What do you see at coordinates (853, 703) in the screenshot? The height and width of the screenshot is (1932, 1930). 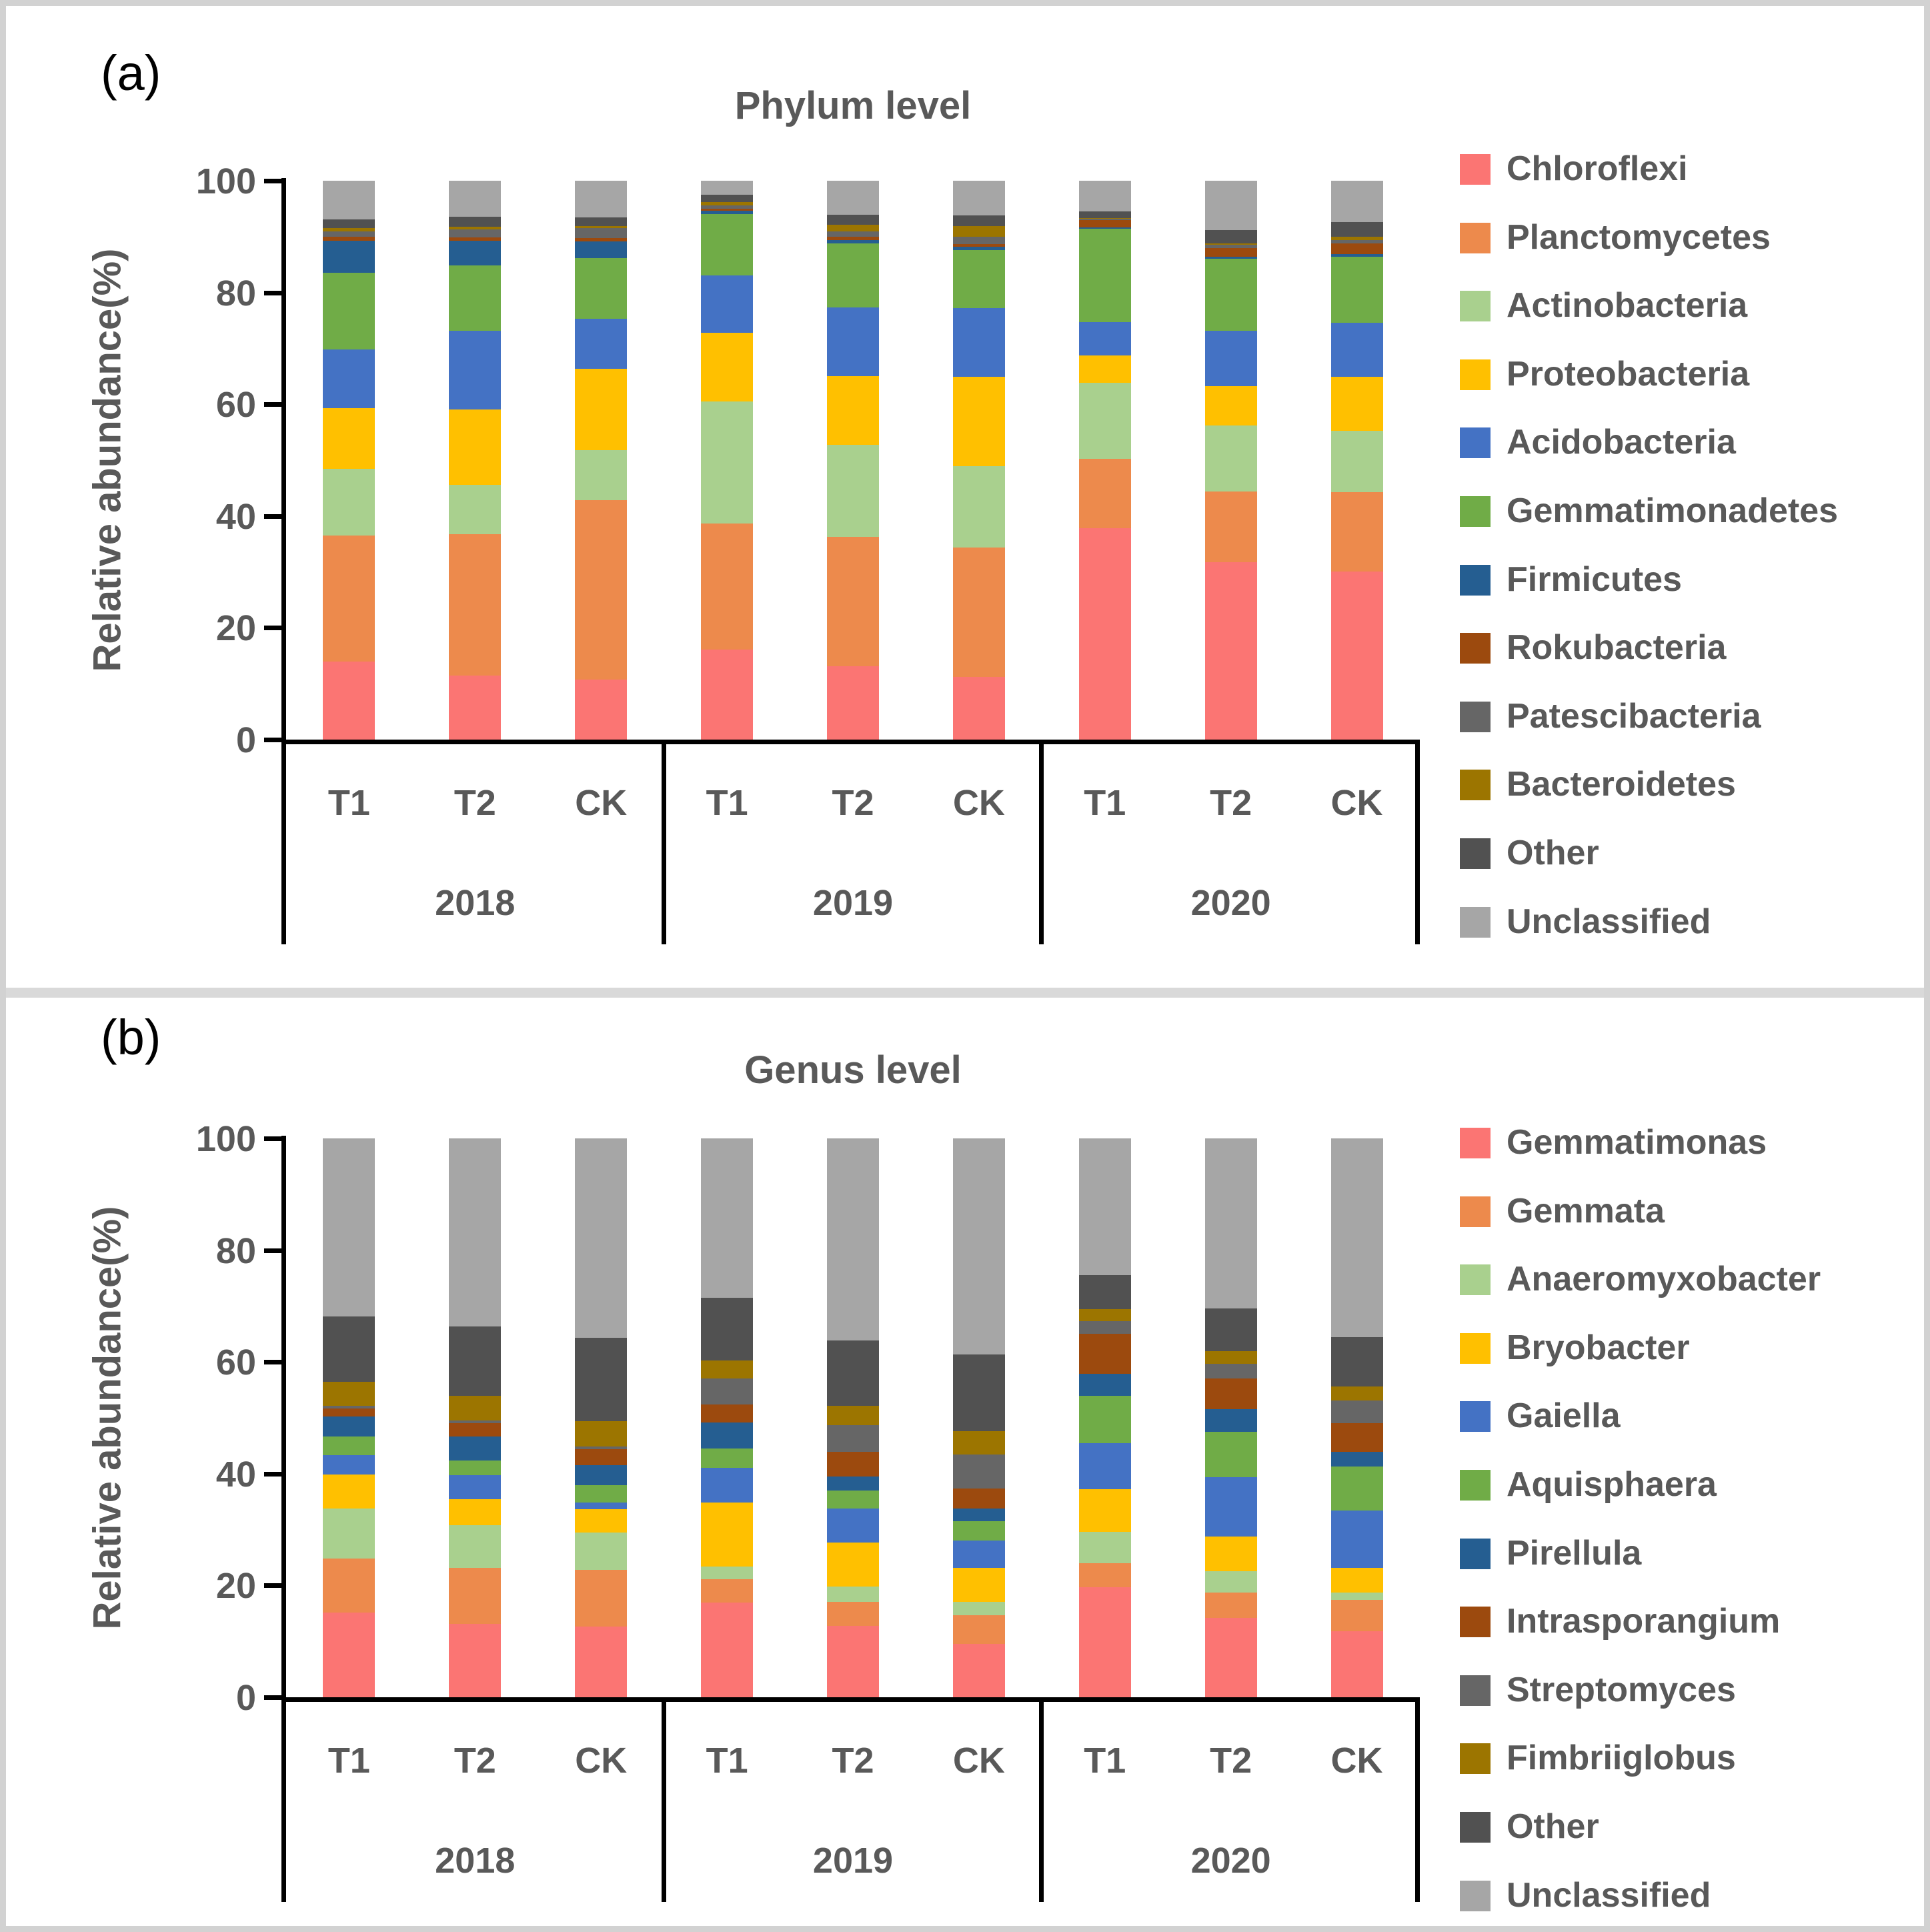 I see `bar-segment-Chloroflexi` at bounding box center [853, 703].